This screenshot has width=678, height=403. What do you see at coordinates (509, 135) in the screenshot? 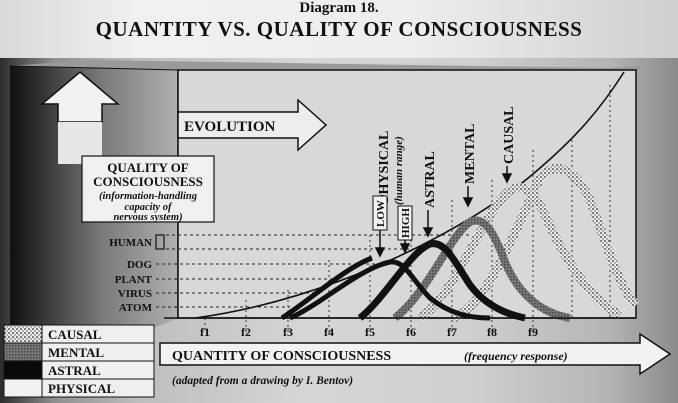
I see `causal-label: CAUSAL` at bounding box center [509, 135].